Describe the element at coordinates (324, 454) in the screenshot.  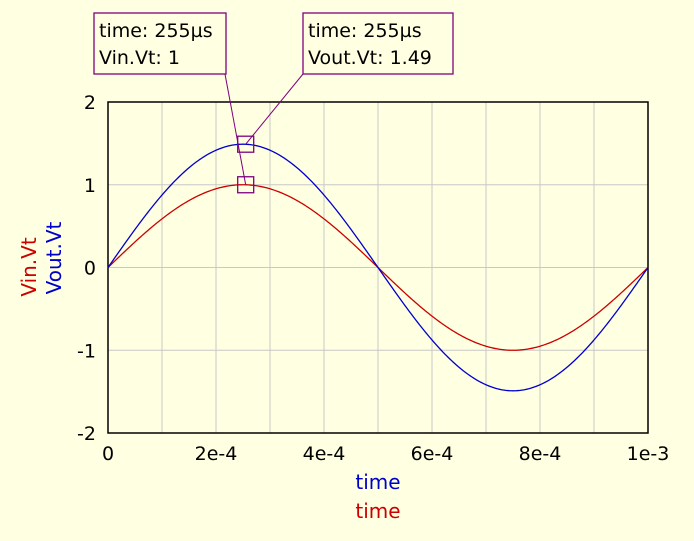
I see `x-tick-label: 4e-4` at that location.